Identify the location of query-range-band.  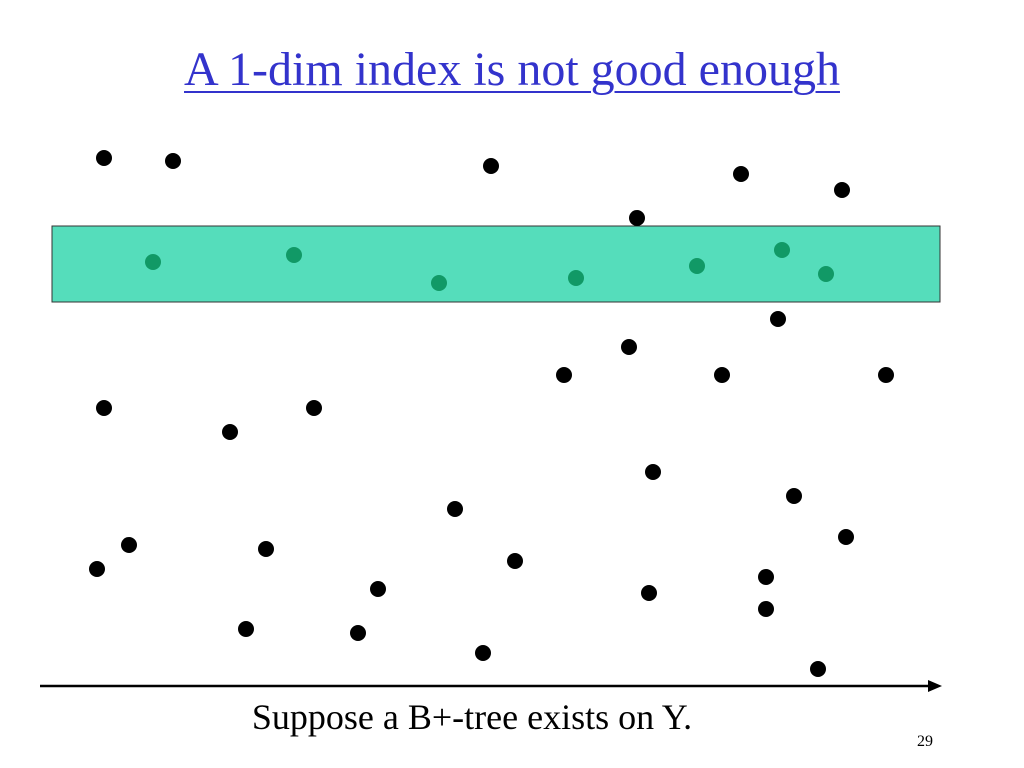
(496, 264).